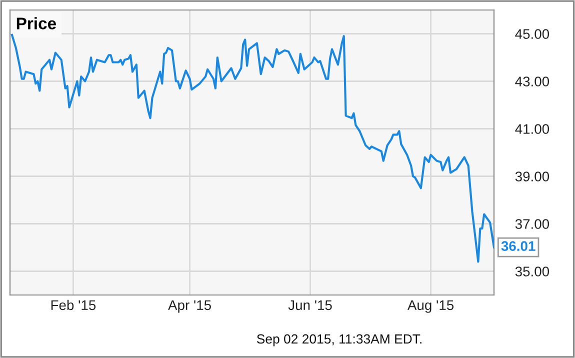  What do you see at coordinates (310, 305) in the screenshot?
I see `x-tick-label: Jun '15` at bounding box center [310, 305].